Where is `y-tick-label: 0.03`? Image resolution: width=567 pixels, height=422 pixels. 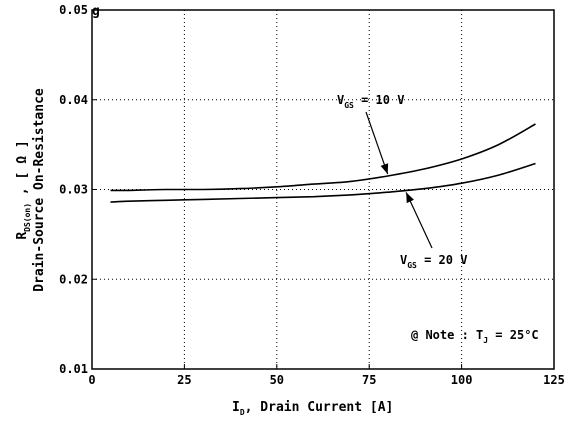
y-tick-label: 0.03 is located at coordinates (73, 190).